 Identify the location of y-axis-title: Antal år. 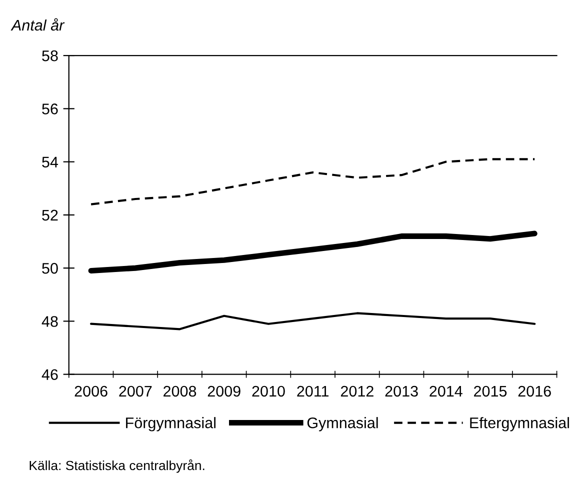
(37, 24).